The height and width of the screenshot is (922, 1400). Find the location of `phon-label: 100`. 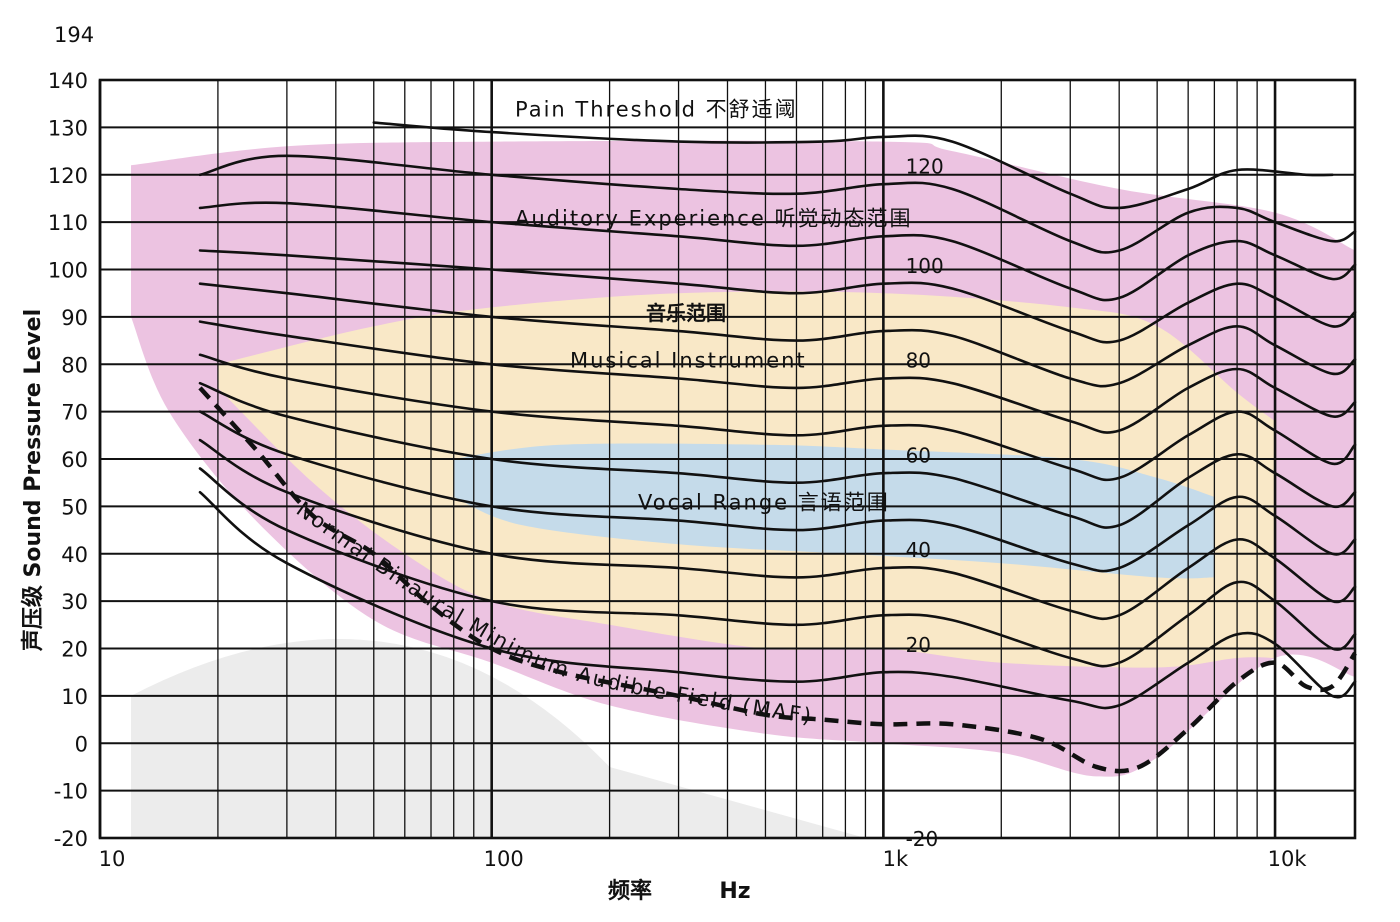

phon-label: 100 is located at coordinates (925, 266).